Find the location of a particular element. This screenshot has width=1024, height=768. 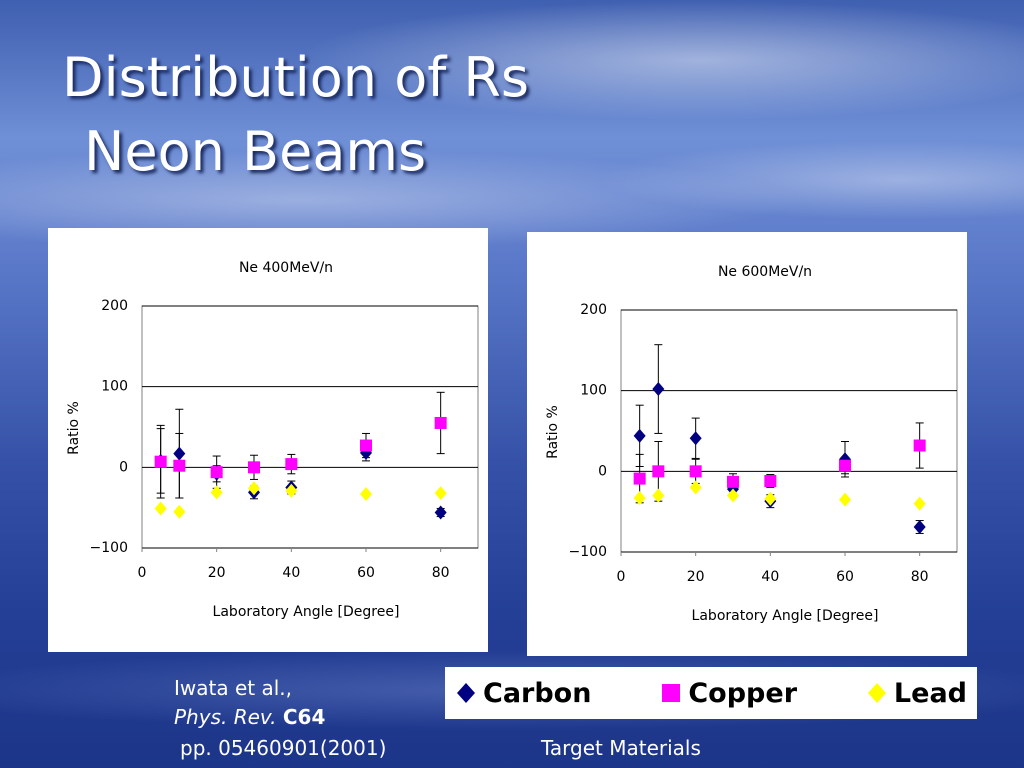

legend-item: Carbon is located at coordinates (523, 693).